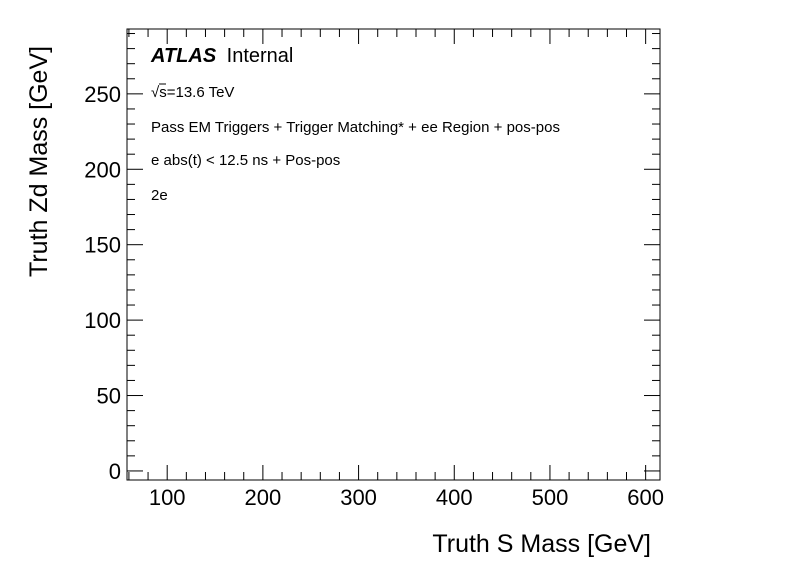 The width and height of the screenshot is (796, 572). I want to click on energy-value: s=13.6 TeV, so click(196, 92).